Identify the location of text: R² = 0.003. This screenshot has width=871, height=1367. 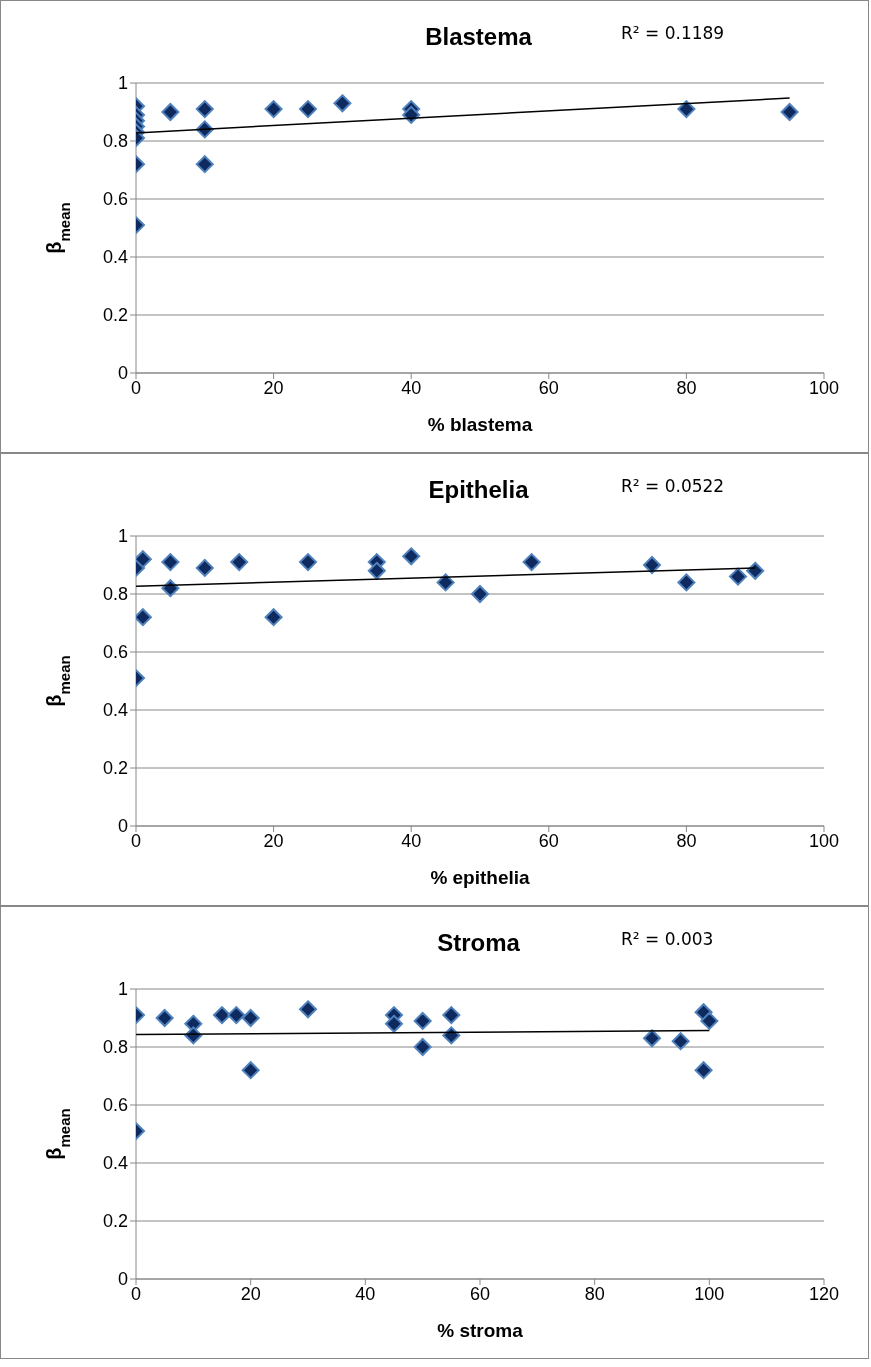
(667, 939).